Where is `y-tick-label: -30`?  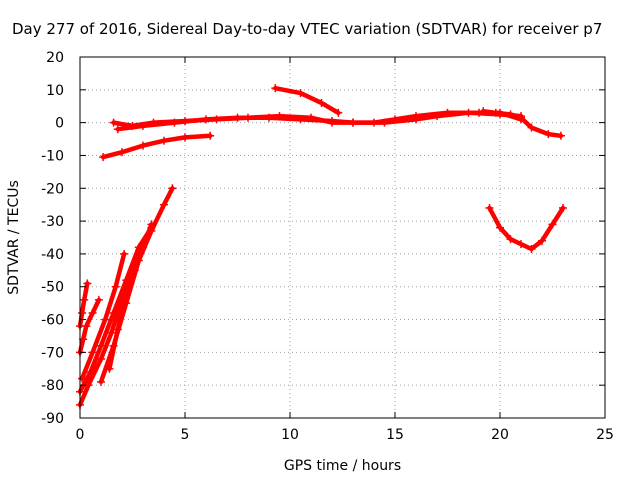 y-tick-label: -30 is located at coordinates (52, 222).